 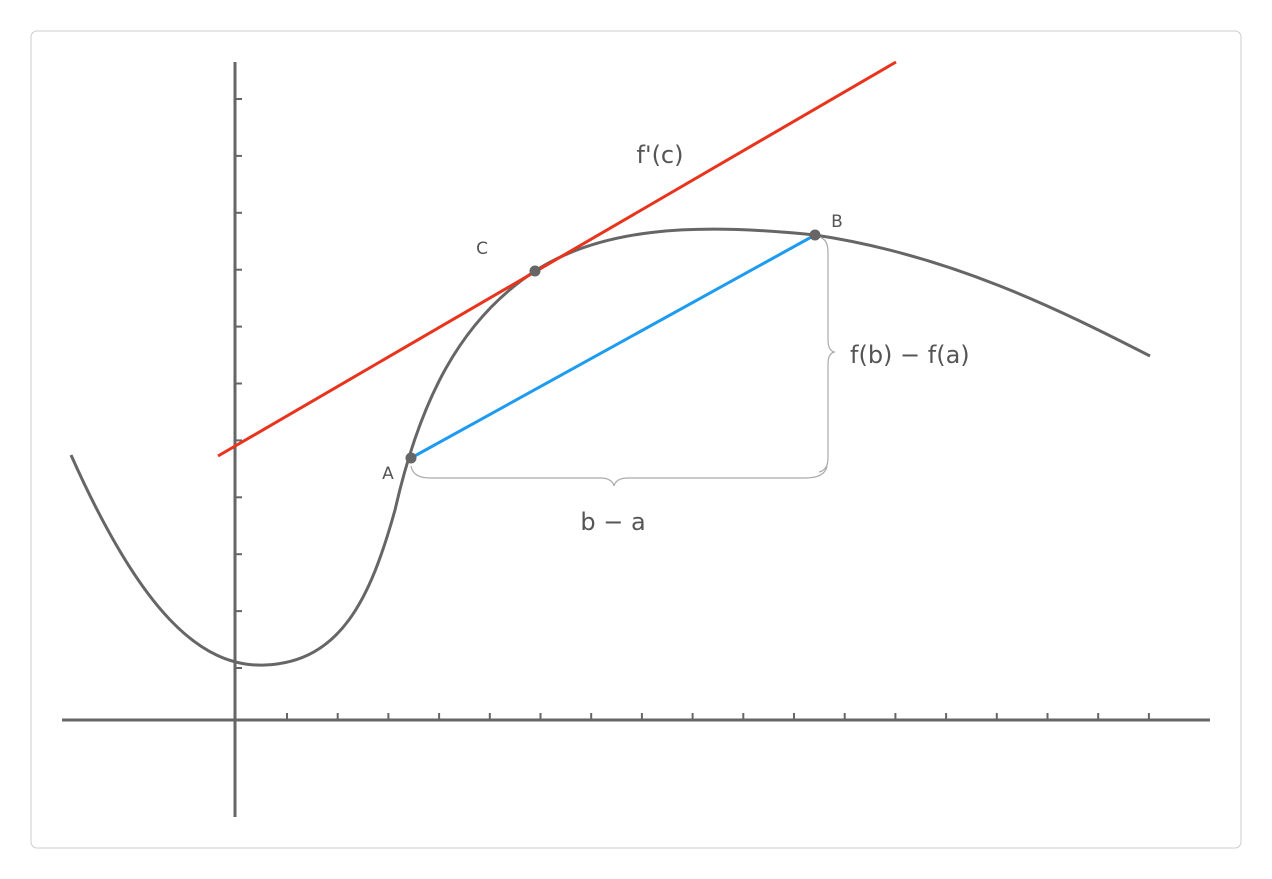 I want to click on point-c, so click(x=535, y=271).